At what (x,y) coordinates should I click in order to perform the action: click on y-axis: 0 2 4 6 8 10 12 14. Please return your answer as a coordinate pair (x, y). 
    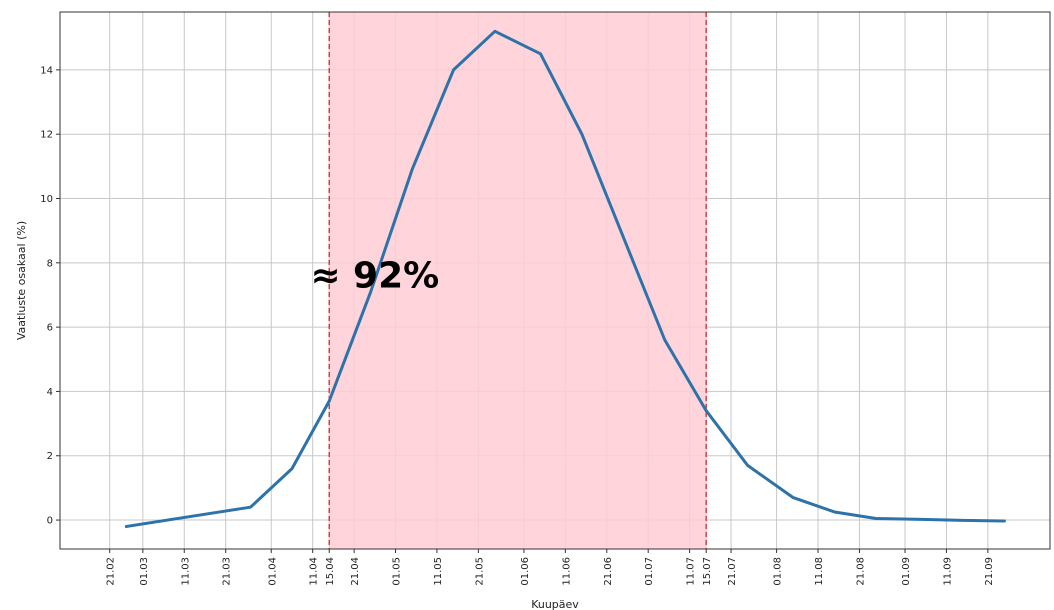
    Looking at the image, I should click on (50, 296).